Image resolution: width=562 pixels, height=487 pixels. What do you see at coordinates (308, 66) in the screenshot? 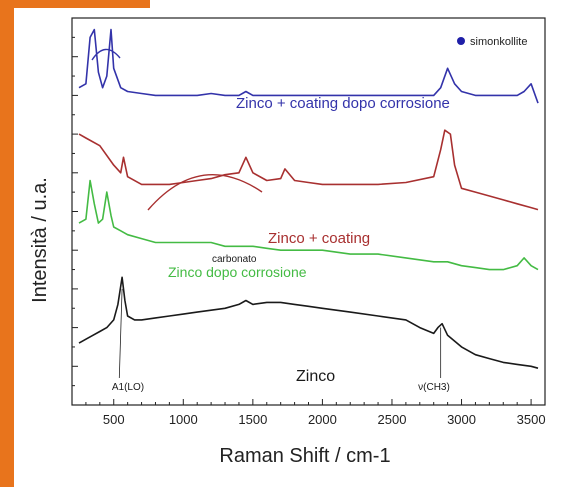
I see `series-line-blue` at bounding box center [308, 66].